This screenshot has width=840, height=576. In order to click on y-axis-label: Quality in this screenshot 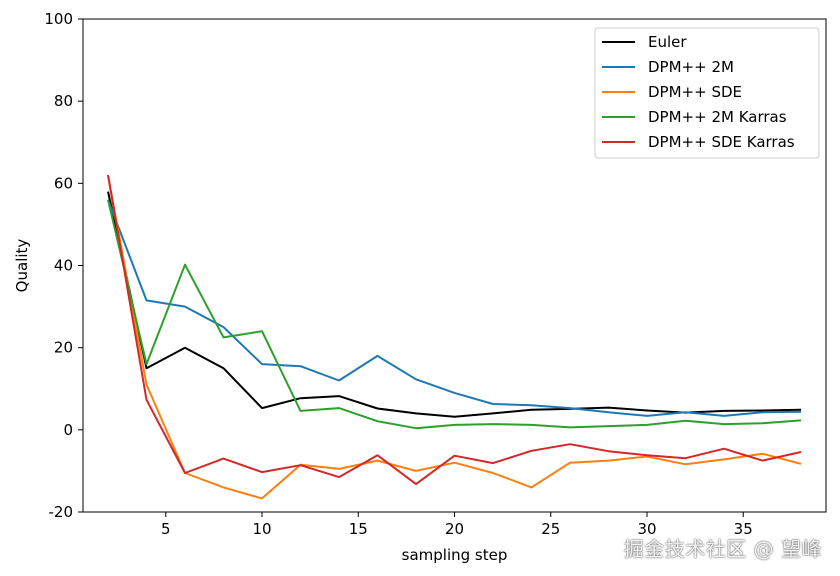, I will do `click(22, 266)`.